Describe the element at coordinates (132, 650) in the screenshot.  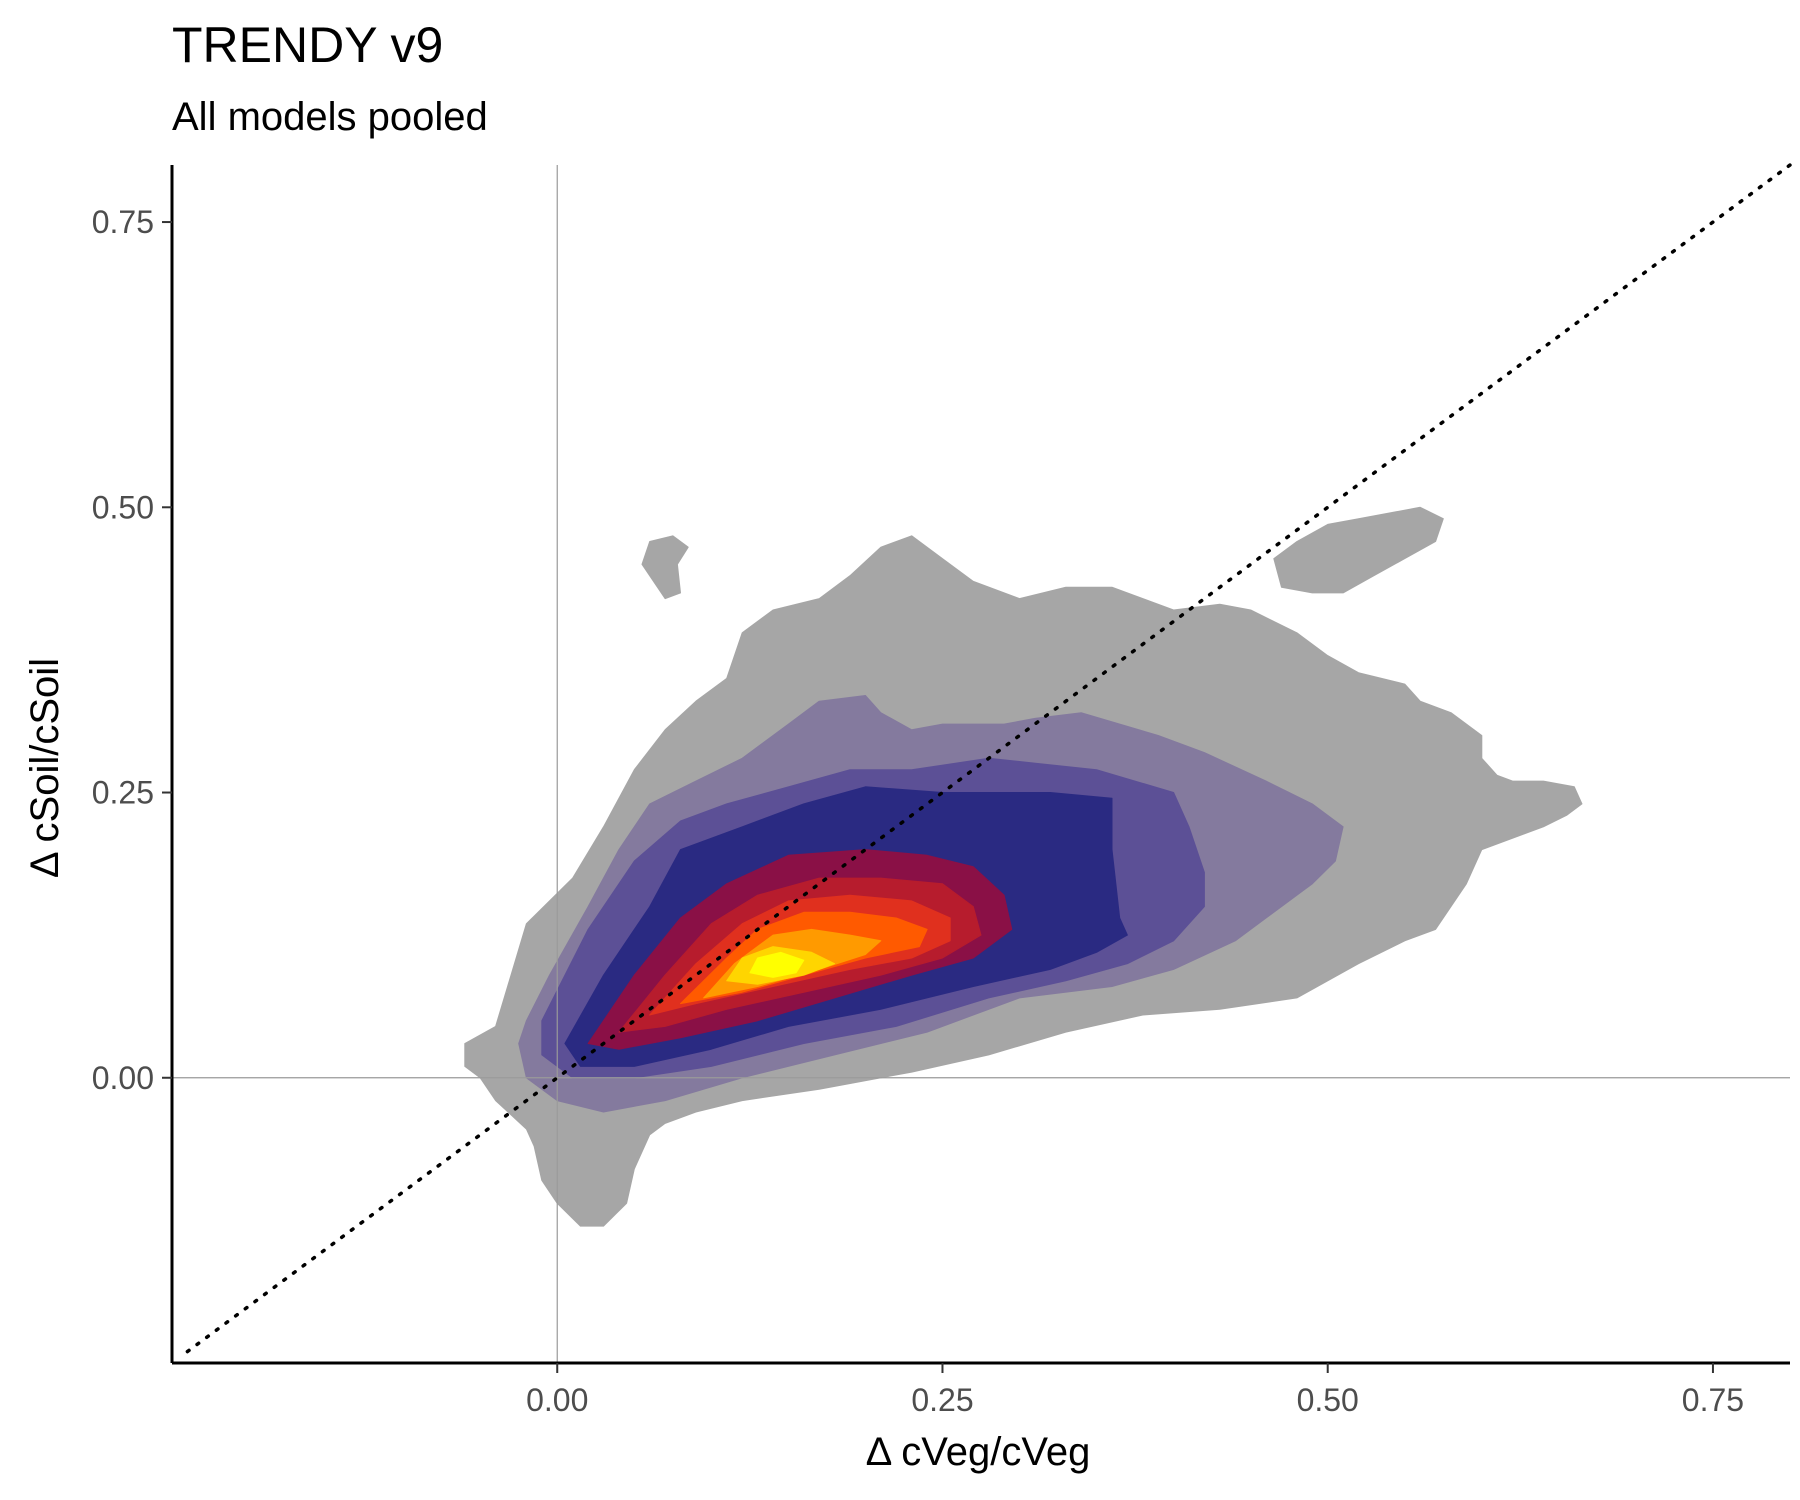
I see `y-axis-ticks: 0.00 0.25 0.50 0.75` at that location.